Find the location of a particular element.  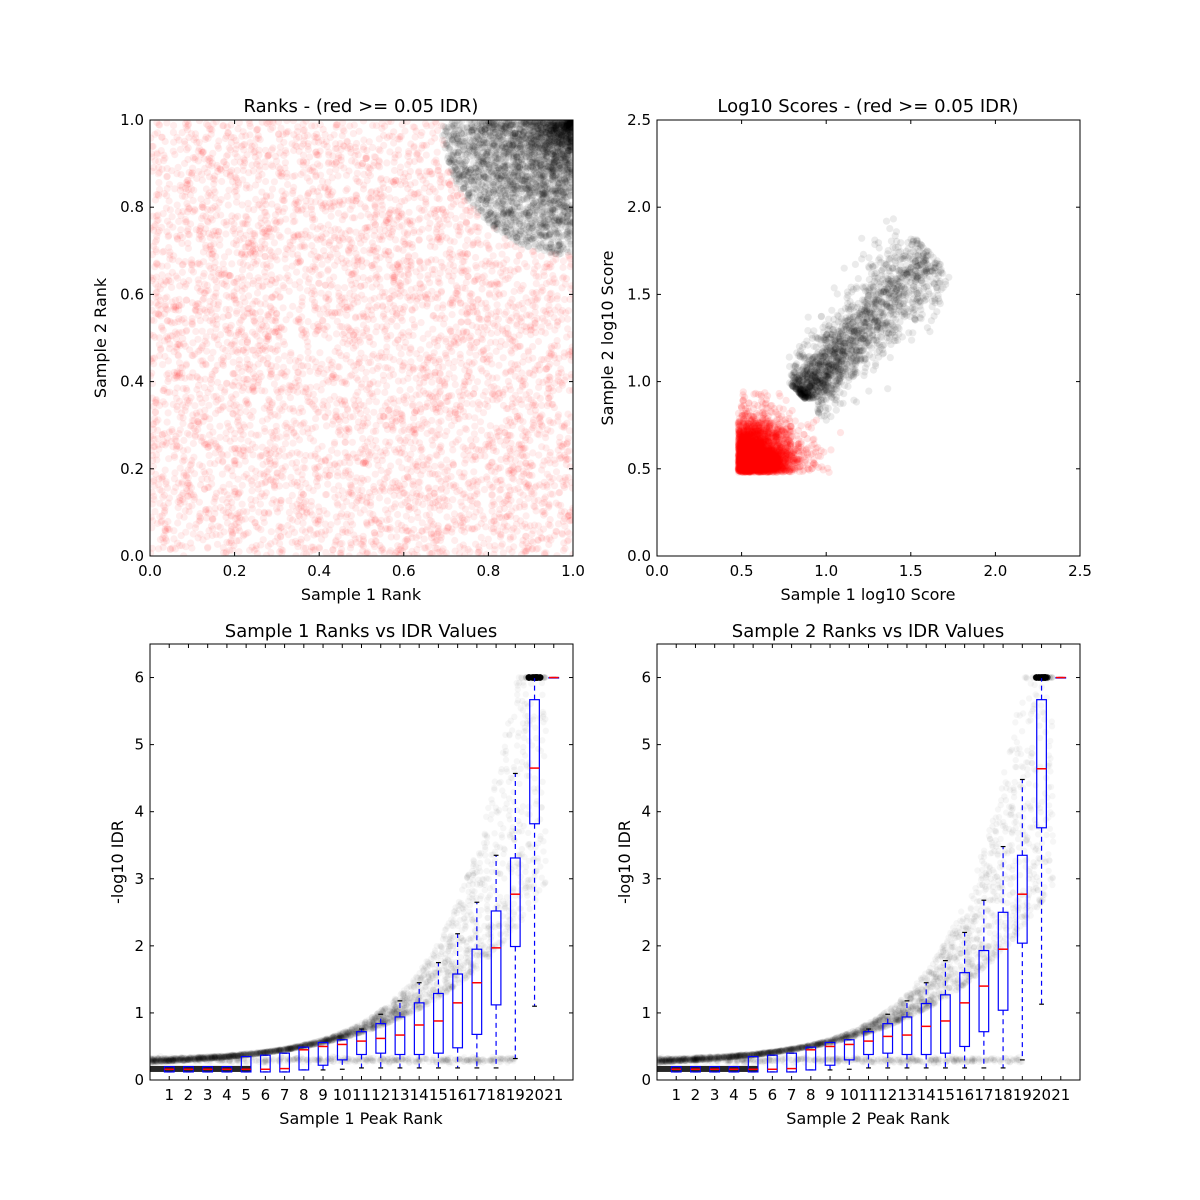

red-points is located at coordinates (361, 338).